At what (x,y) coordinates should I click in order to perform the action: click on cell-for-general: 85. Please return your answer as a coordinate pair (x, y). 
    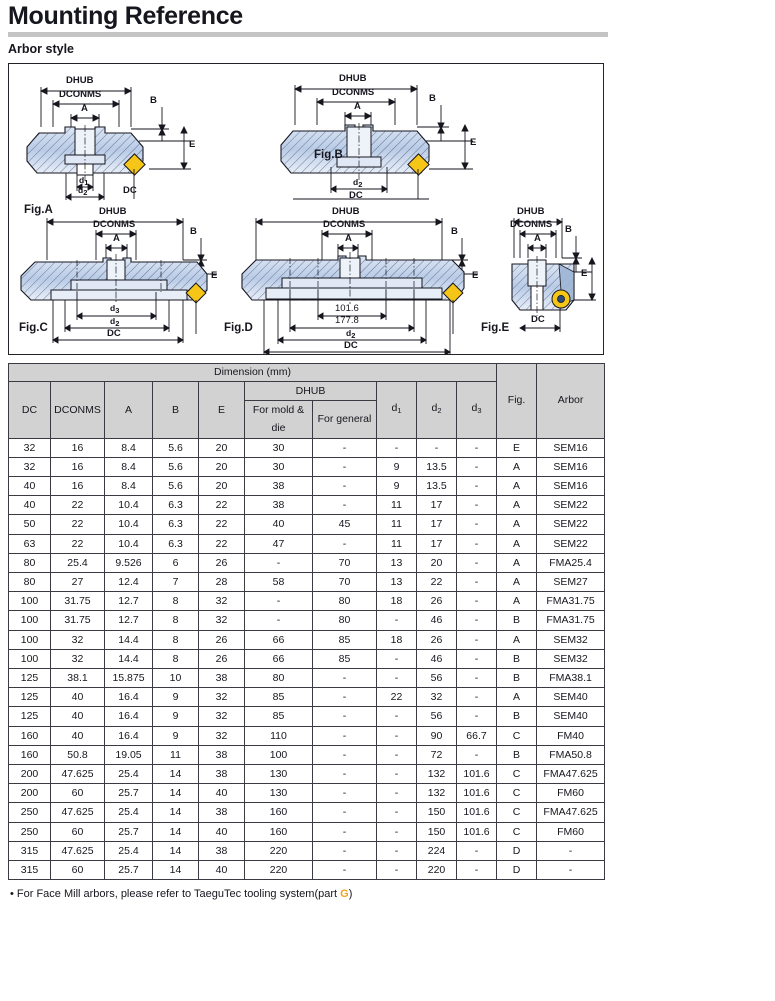
    Looking at the image, I should click on (344, 659).